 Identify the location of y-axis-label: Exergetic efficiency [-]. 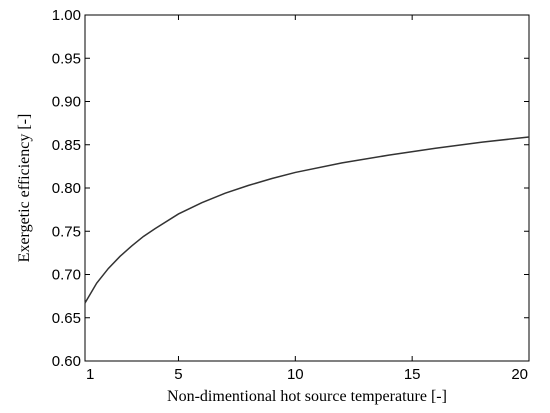
(24, 188).